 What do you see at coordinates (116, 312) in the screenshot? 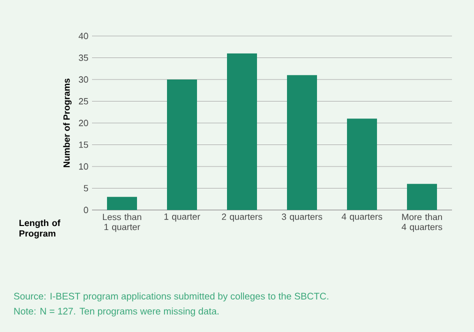
I see `text: Note: N = 127. Ten programs were missing data.` at bounding box center [116, 312].